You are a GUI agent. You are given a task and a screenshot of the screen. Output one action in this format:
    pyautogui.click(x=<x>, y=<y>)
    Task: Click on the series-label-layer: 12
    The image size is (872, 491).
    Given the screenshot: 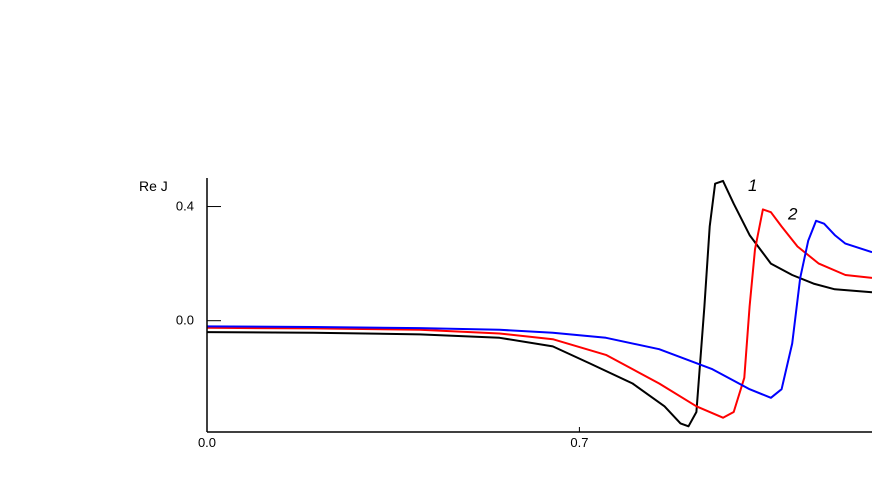 What is the action you would take?
    pyautogui.click(x=773, y=200)
    